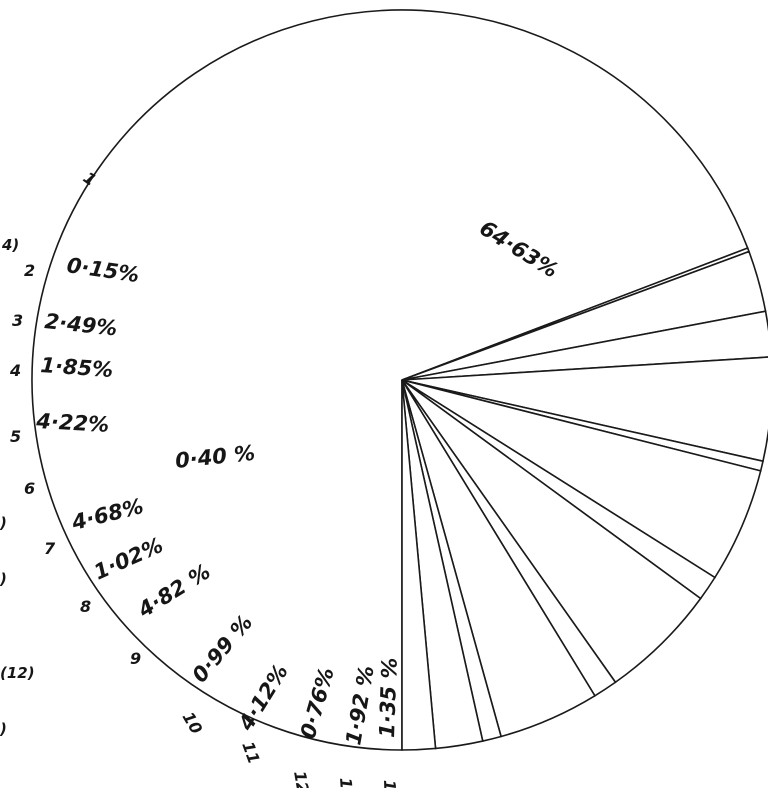  What do you see at coordinates (17, 320) in the screenshot?
I see `slice-number-label: 3` at bounding box center [17, 320].